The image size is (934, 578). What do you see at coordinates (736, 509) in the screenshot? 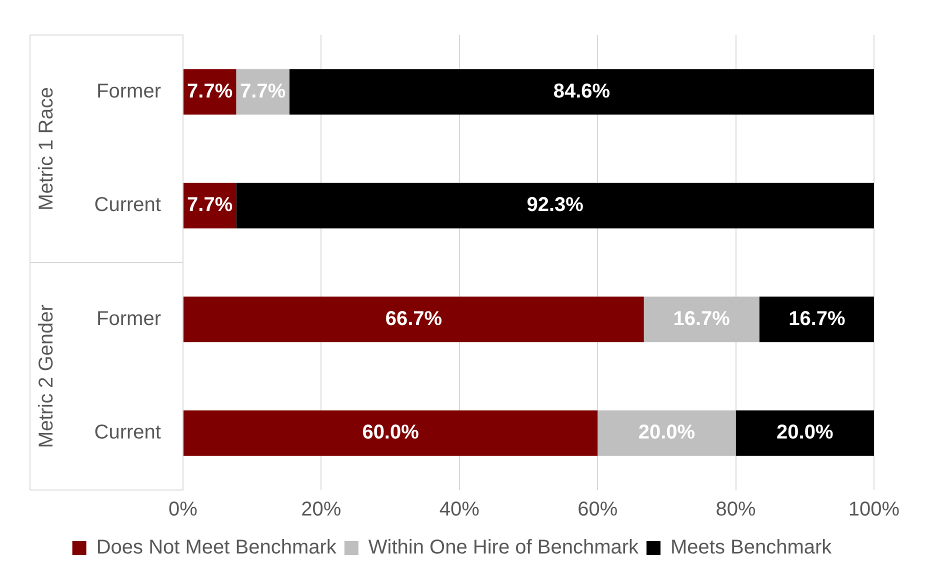
I see `x-tick-label: 80%` at bounding box center [736, 509].